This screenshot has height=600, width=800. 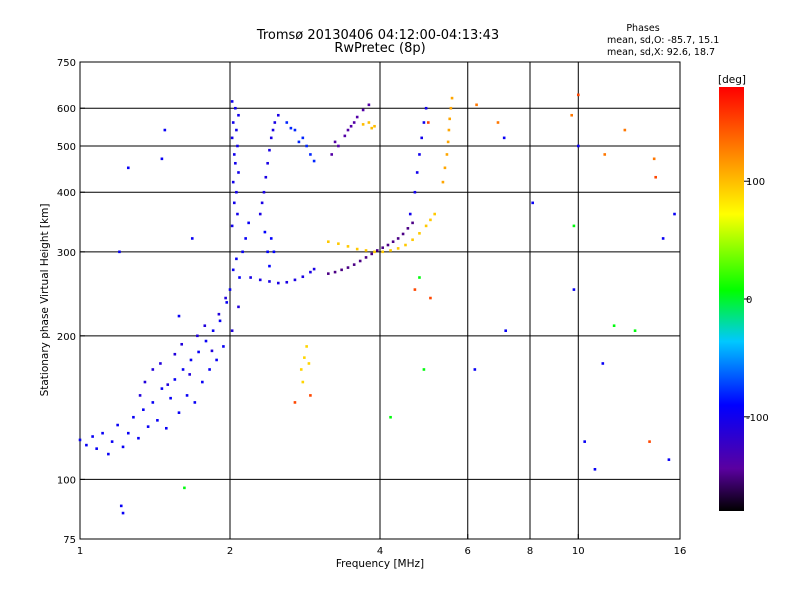 What do you see at coordinates (66, 109) in the screenshot?
I see `y-tick-label: 600` at bounding box center [66, 109].